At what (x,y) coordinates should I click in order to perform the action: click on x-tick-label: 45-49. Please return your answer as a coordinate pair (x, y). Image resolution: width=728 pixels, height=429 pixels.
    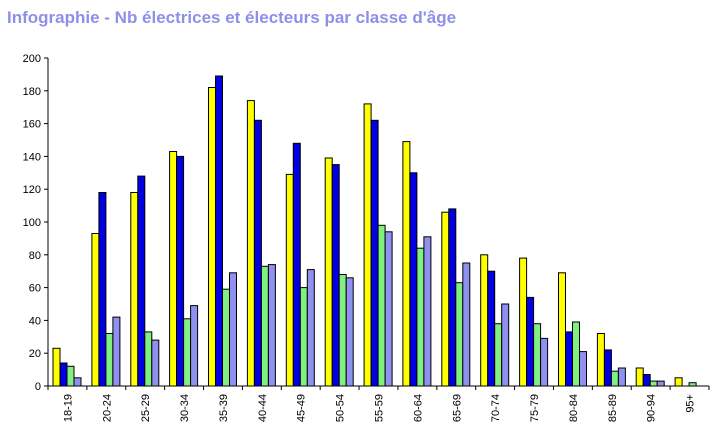
    Looking at the image, I should click on (302, 408).